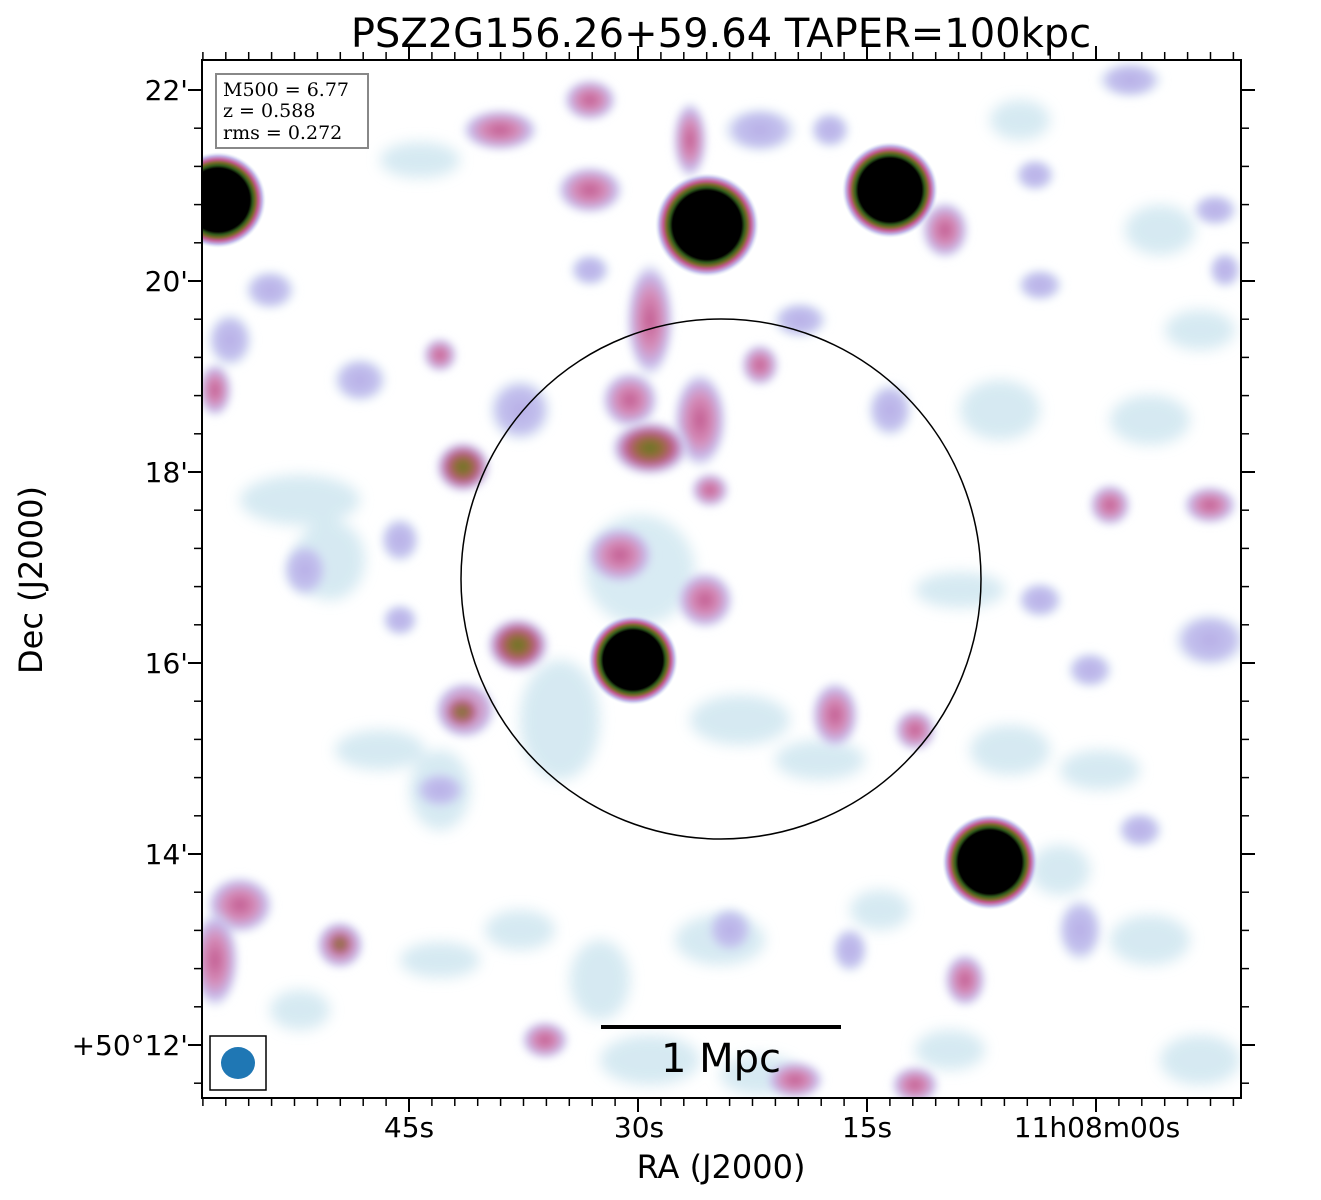 The width and height of the screenshot is (1321, 1200). What do you see at coordinates (166, 281) in the screenshot?
I see `y-tick-label: 20'` at bounding box center [166, 281].